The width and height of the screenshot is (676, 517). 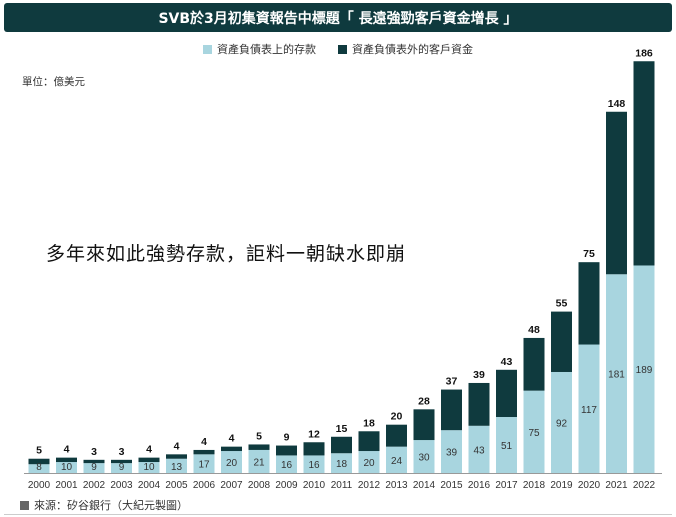 I want to click on x-tick-label: 2009, so click(x=286, y=485).